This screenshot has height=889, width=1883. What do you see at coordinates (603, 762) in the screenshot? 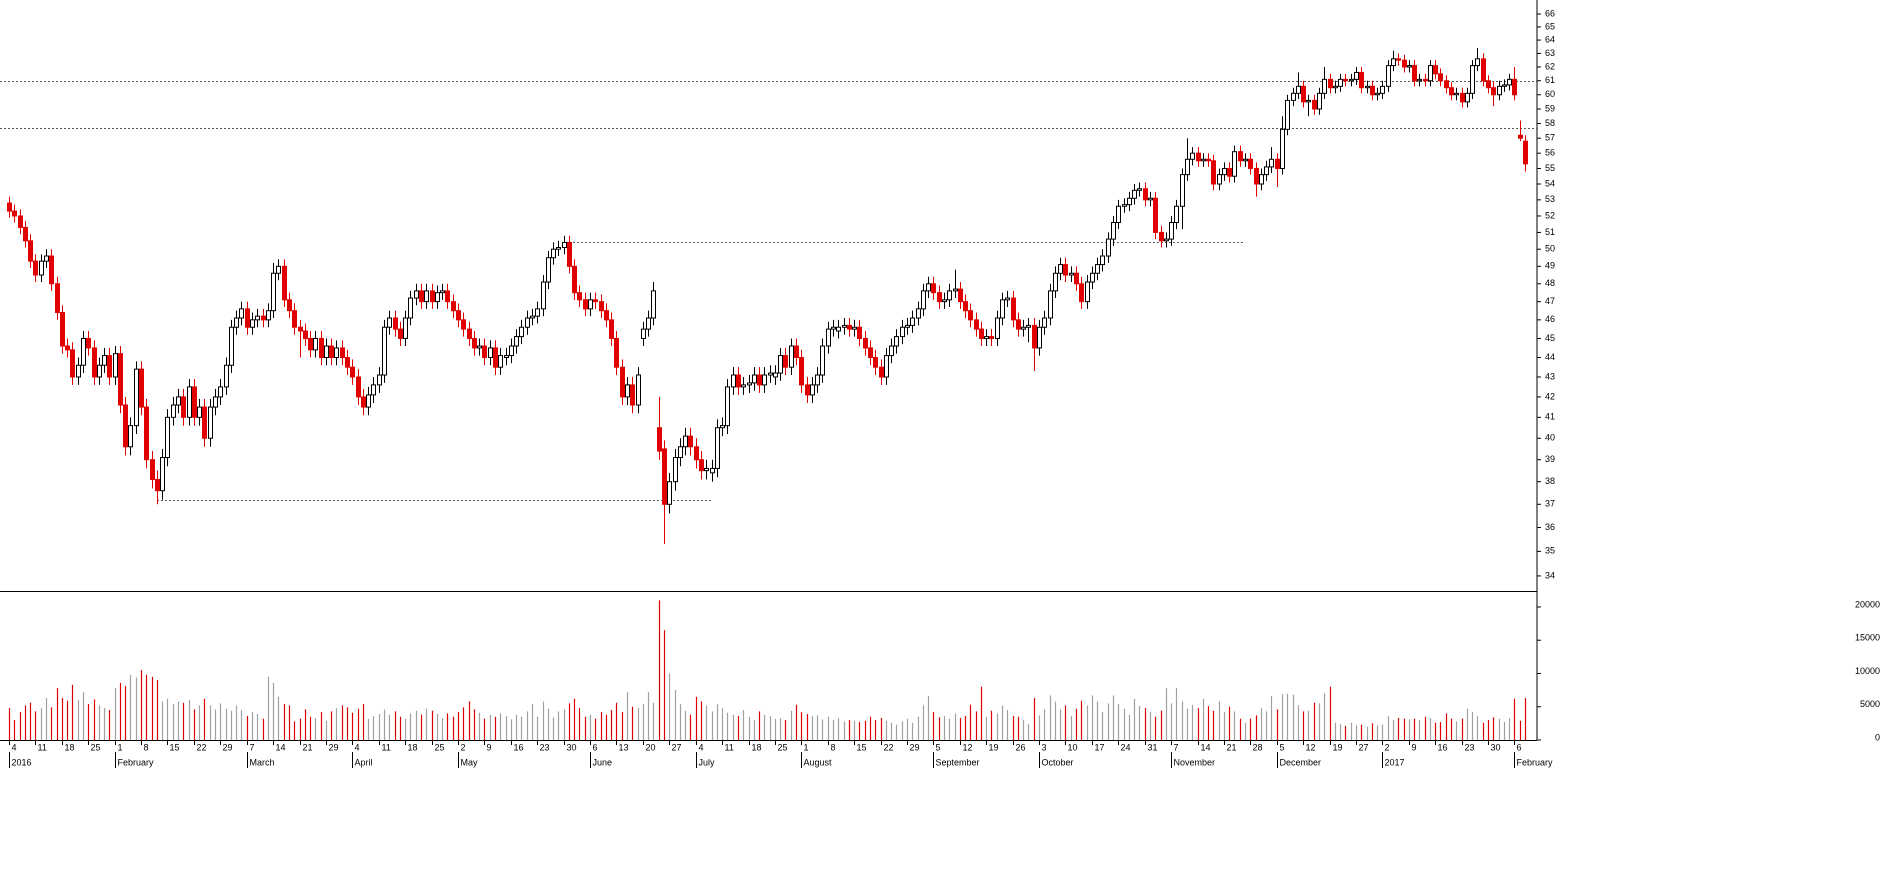
I see `month-label: June` at bounding box center [603, 762].